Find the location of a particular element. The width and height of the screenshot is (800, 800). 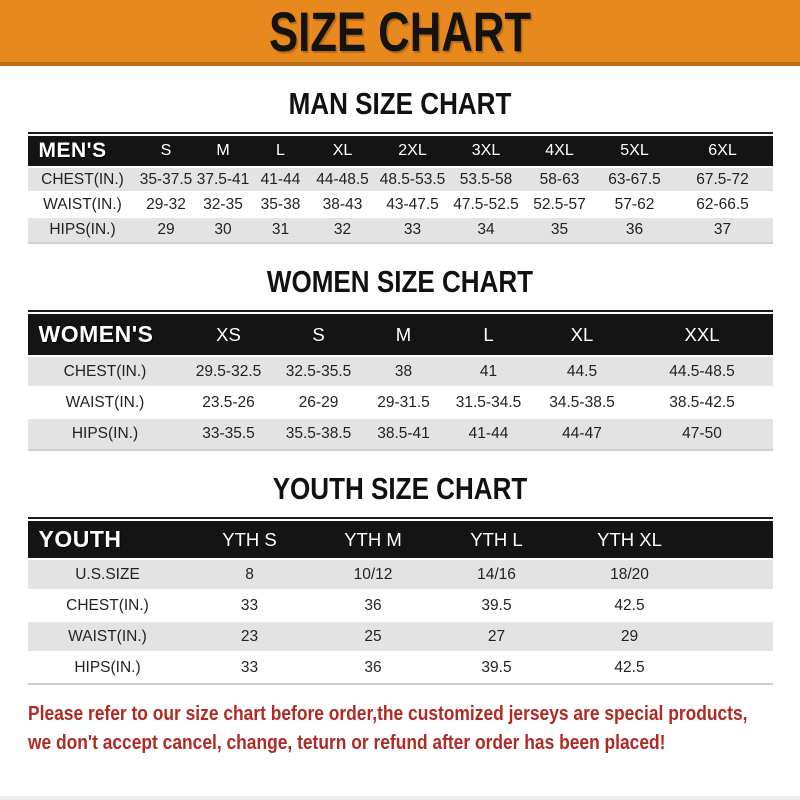

size-column-header: 3XL is located at coordinates (486, 150).